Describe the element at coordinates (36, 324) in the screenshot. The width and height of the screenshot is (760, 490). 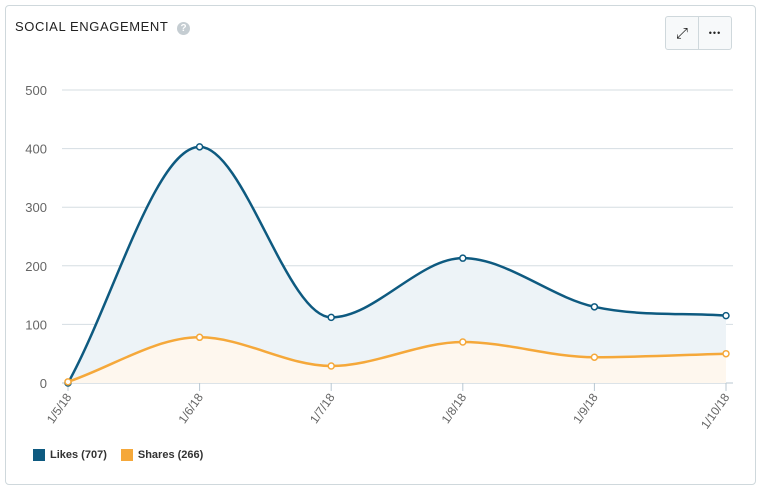
I see `y-tick-label: 100` at that location.